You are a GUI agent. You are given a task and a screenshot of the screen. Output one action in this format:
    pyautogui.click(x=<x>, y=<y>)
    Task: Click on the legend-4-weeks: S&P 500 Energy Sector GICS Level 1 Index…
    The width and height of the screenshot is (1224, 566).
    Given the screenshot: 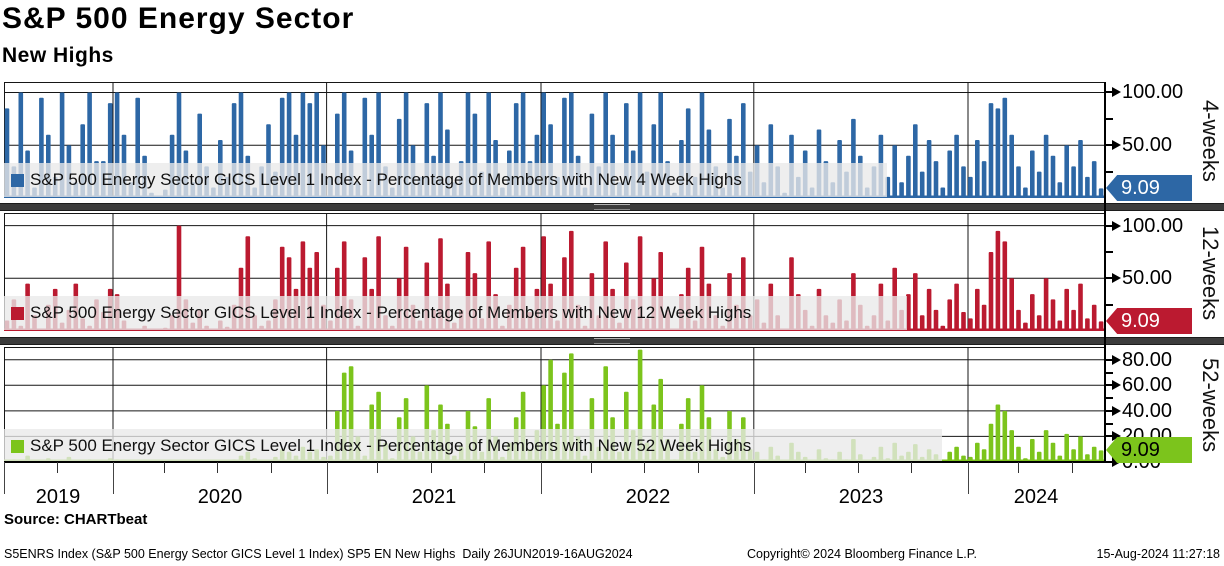 What is the action you would take?
    pyautogui.click(x=445, y=180)
    